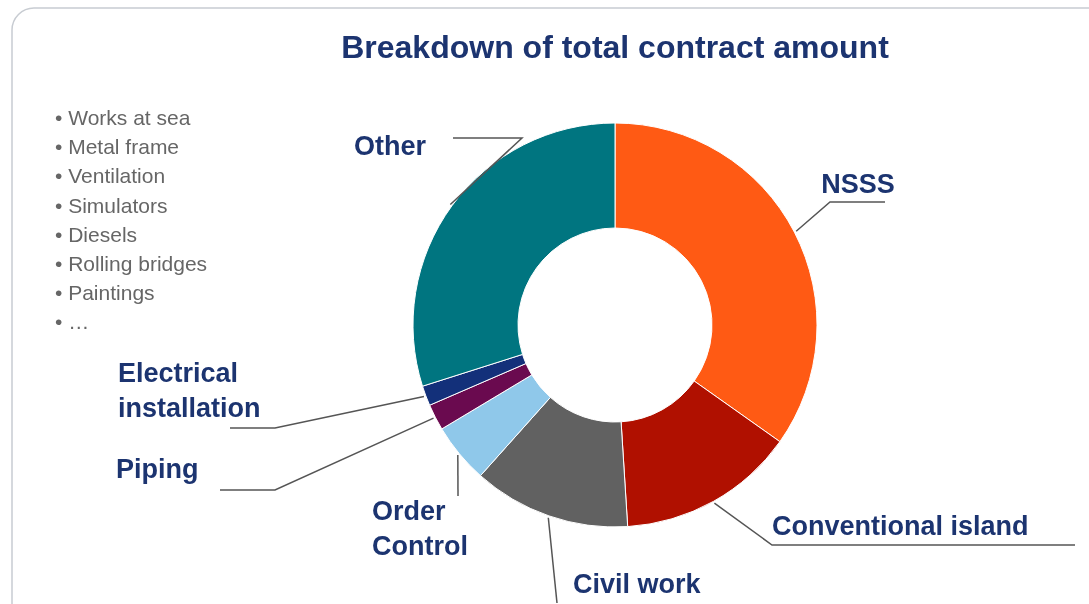  I want to click on slice-label: Other, so click(390, 146).